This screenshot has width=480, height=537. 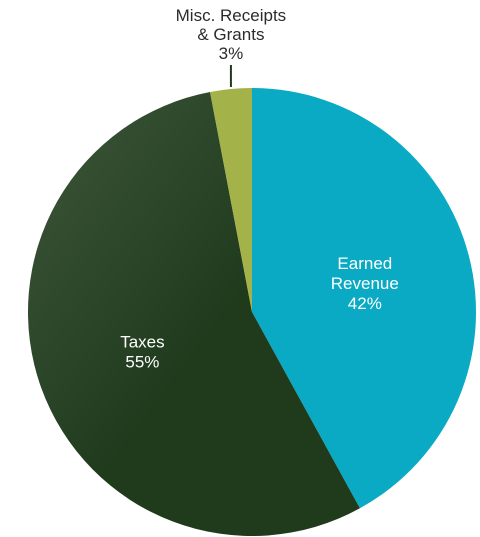 What do you see at coordinates (142, 341) in the screenshot?
I see `category-label-taxes: Taxes` at bounding box center [142, 341].